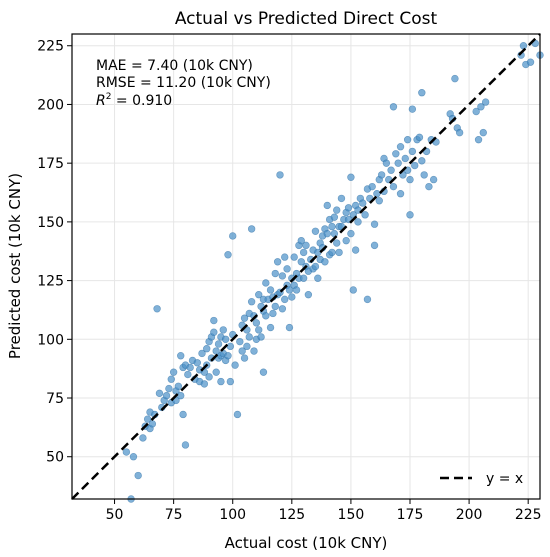 This screenshot has width=550, height=557. What do you see at coordinates (306, 19) in the screenshot?
I see `chart-title: Actual vs Predicted Direct Cost` at bounding box center [306, 19].